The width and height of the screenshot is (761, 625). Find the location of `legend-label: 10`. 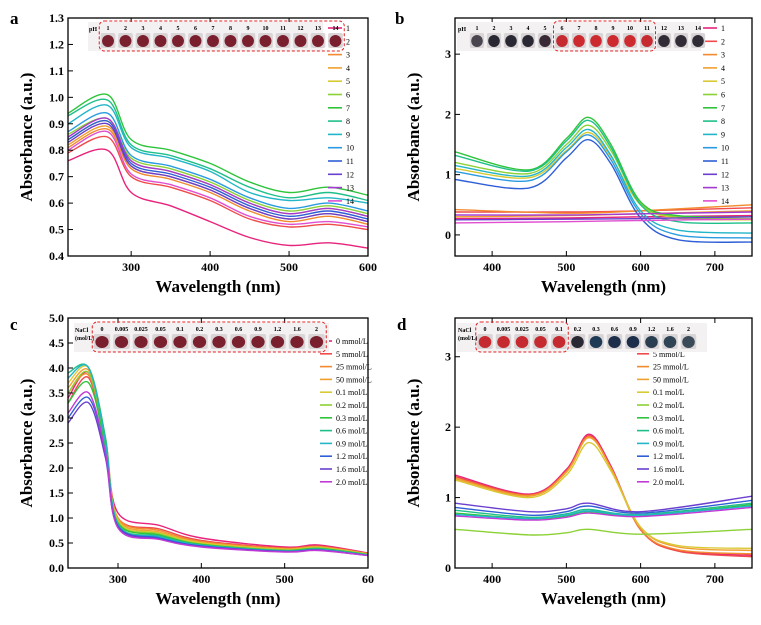

legend-label: 10 is located at coordinates (350, 148).